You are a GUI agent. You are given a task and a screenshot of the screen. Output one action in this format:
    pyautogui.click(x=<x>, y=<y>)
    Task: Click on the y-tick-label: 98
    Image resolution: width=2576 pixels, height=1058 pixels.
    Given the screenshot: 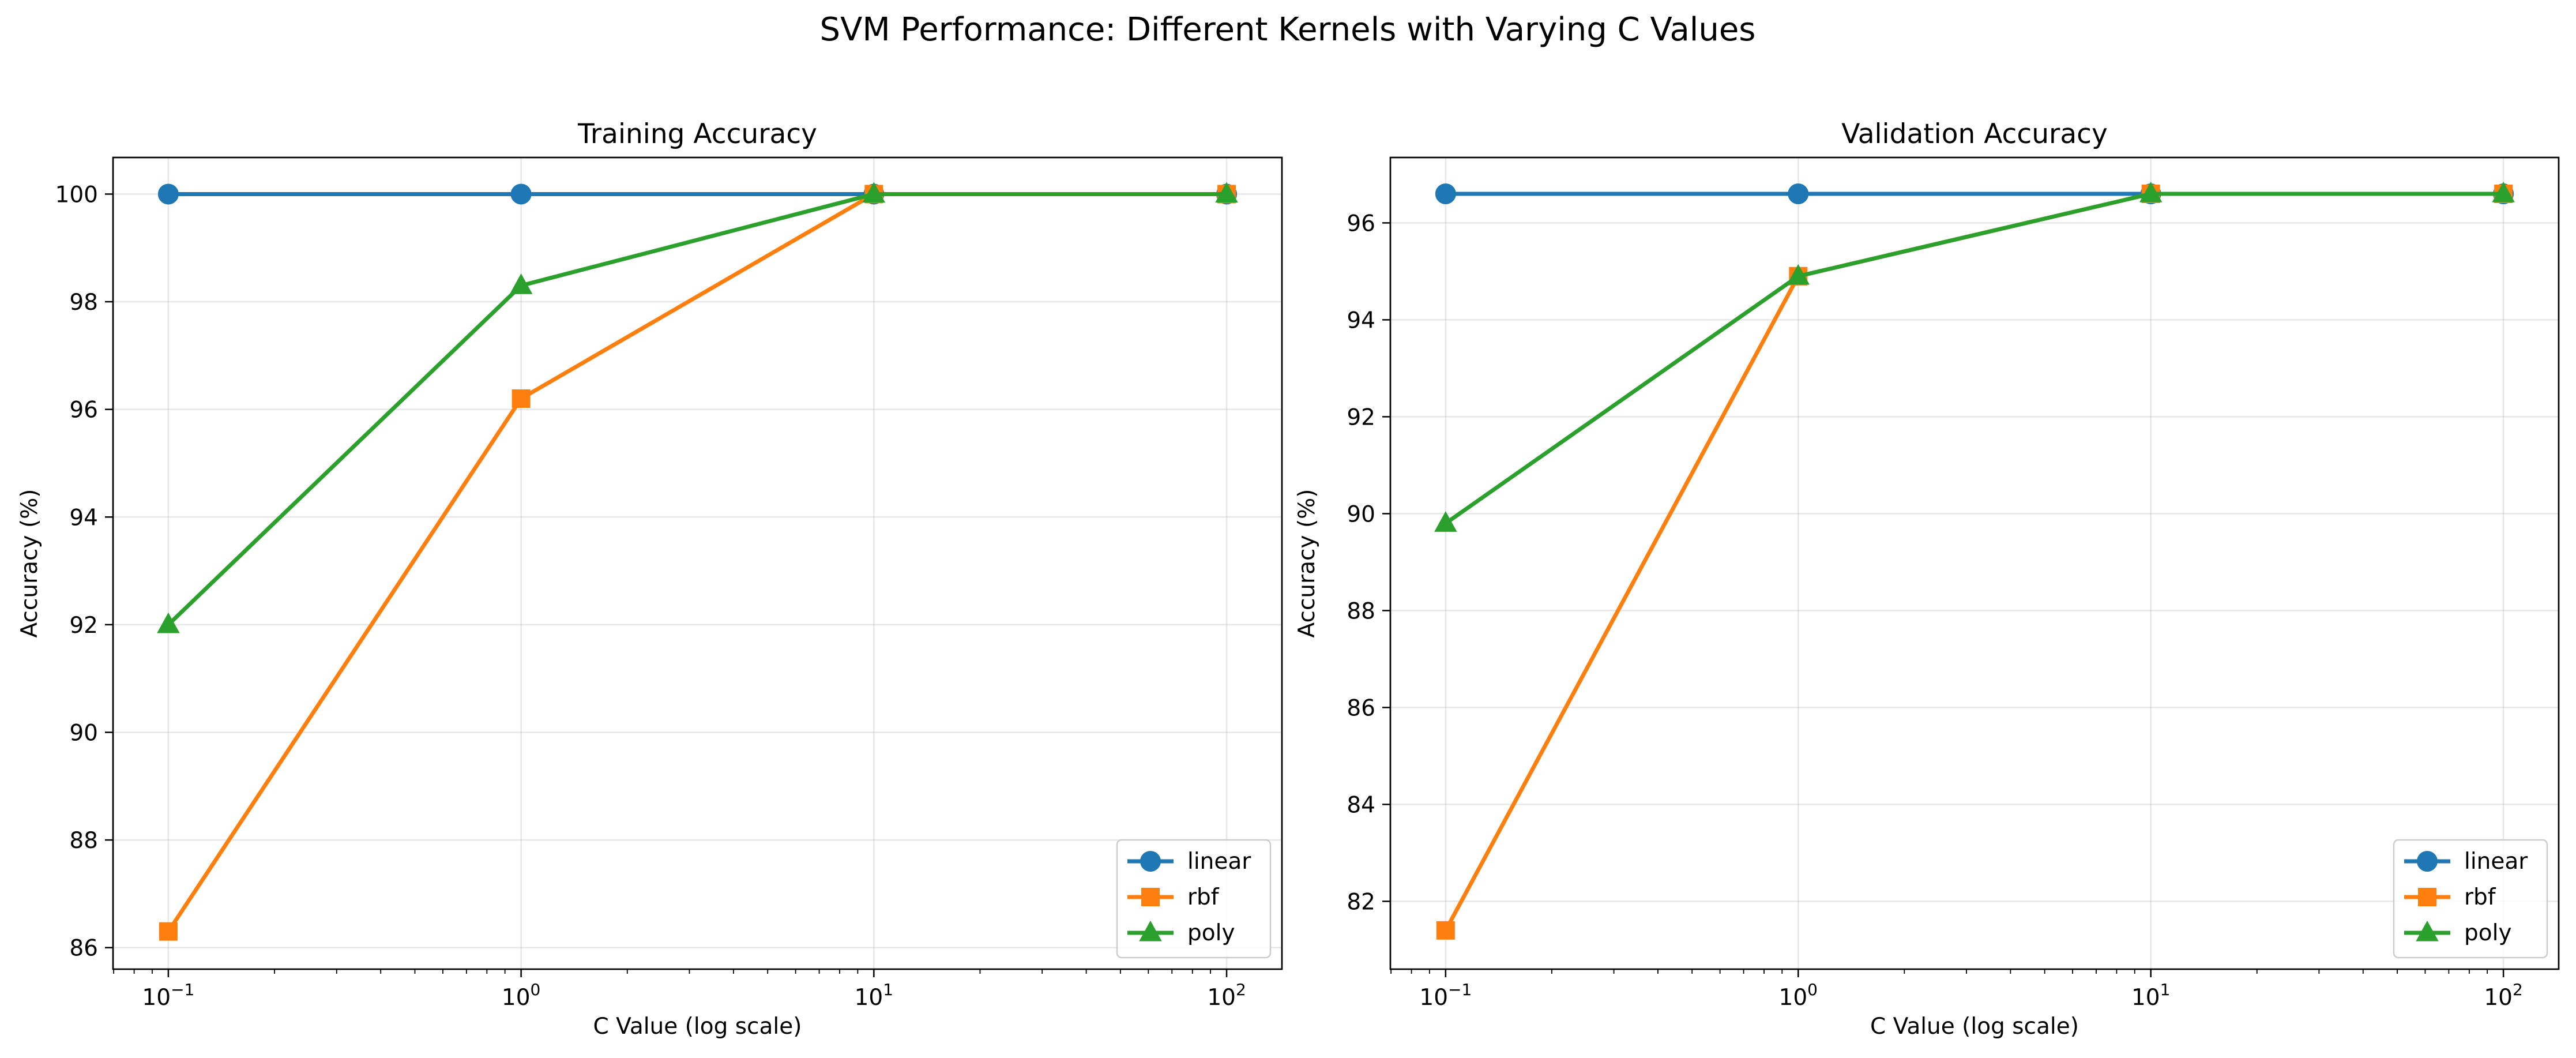 What is the action you would take?
    pyautogui.click(x=83, y=303)
    